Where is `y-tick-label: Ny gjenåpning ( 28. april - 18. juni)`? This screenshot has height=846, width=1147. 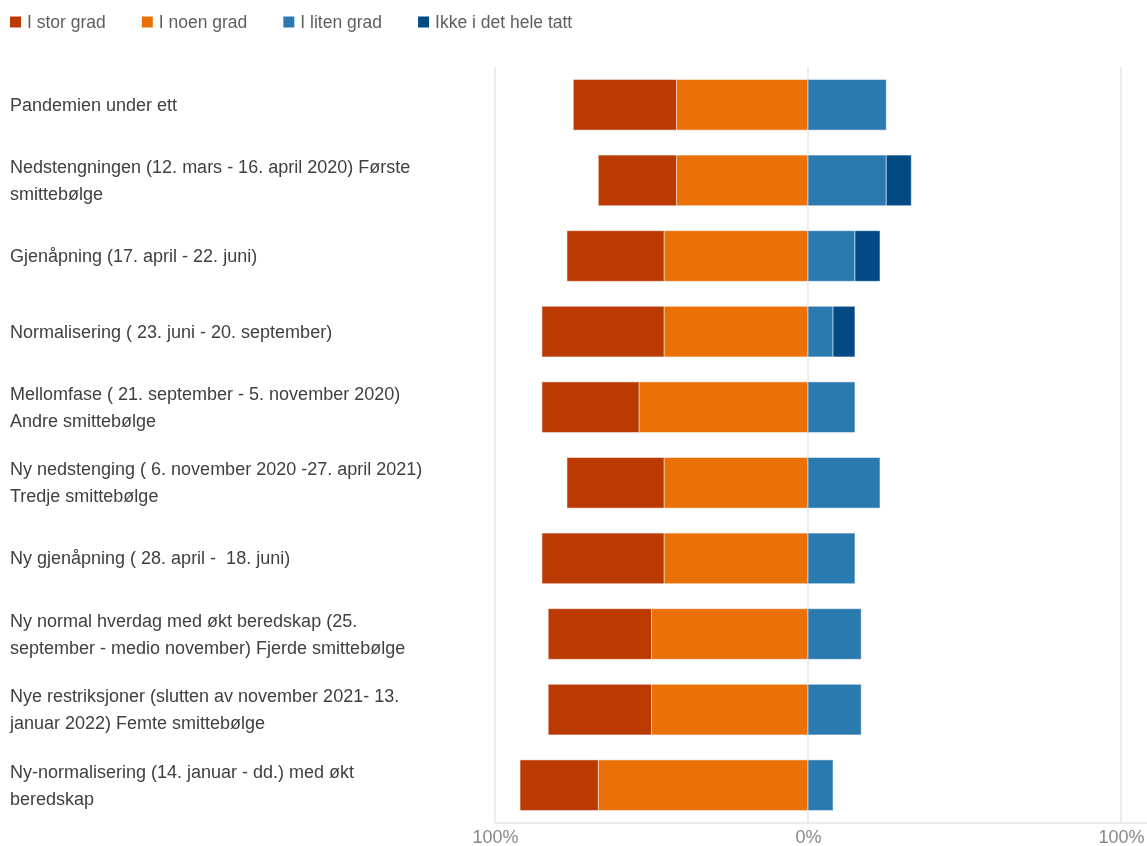
y-tick-label: Ny gjenåpning ( 28. april - 18. juni) is located at coordinates (150, 558).